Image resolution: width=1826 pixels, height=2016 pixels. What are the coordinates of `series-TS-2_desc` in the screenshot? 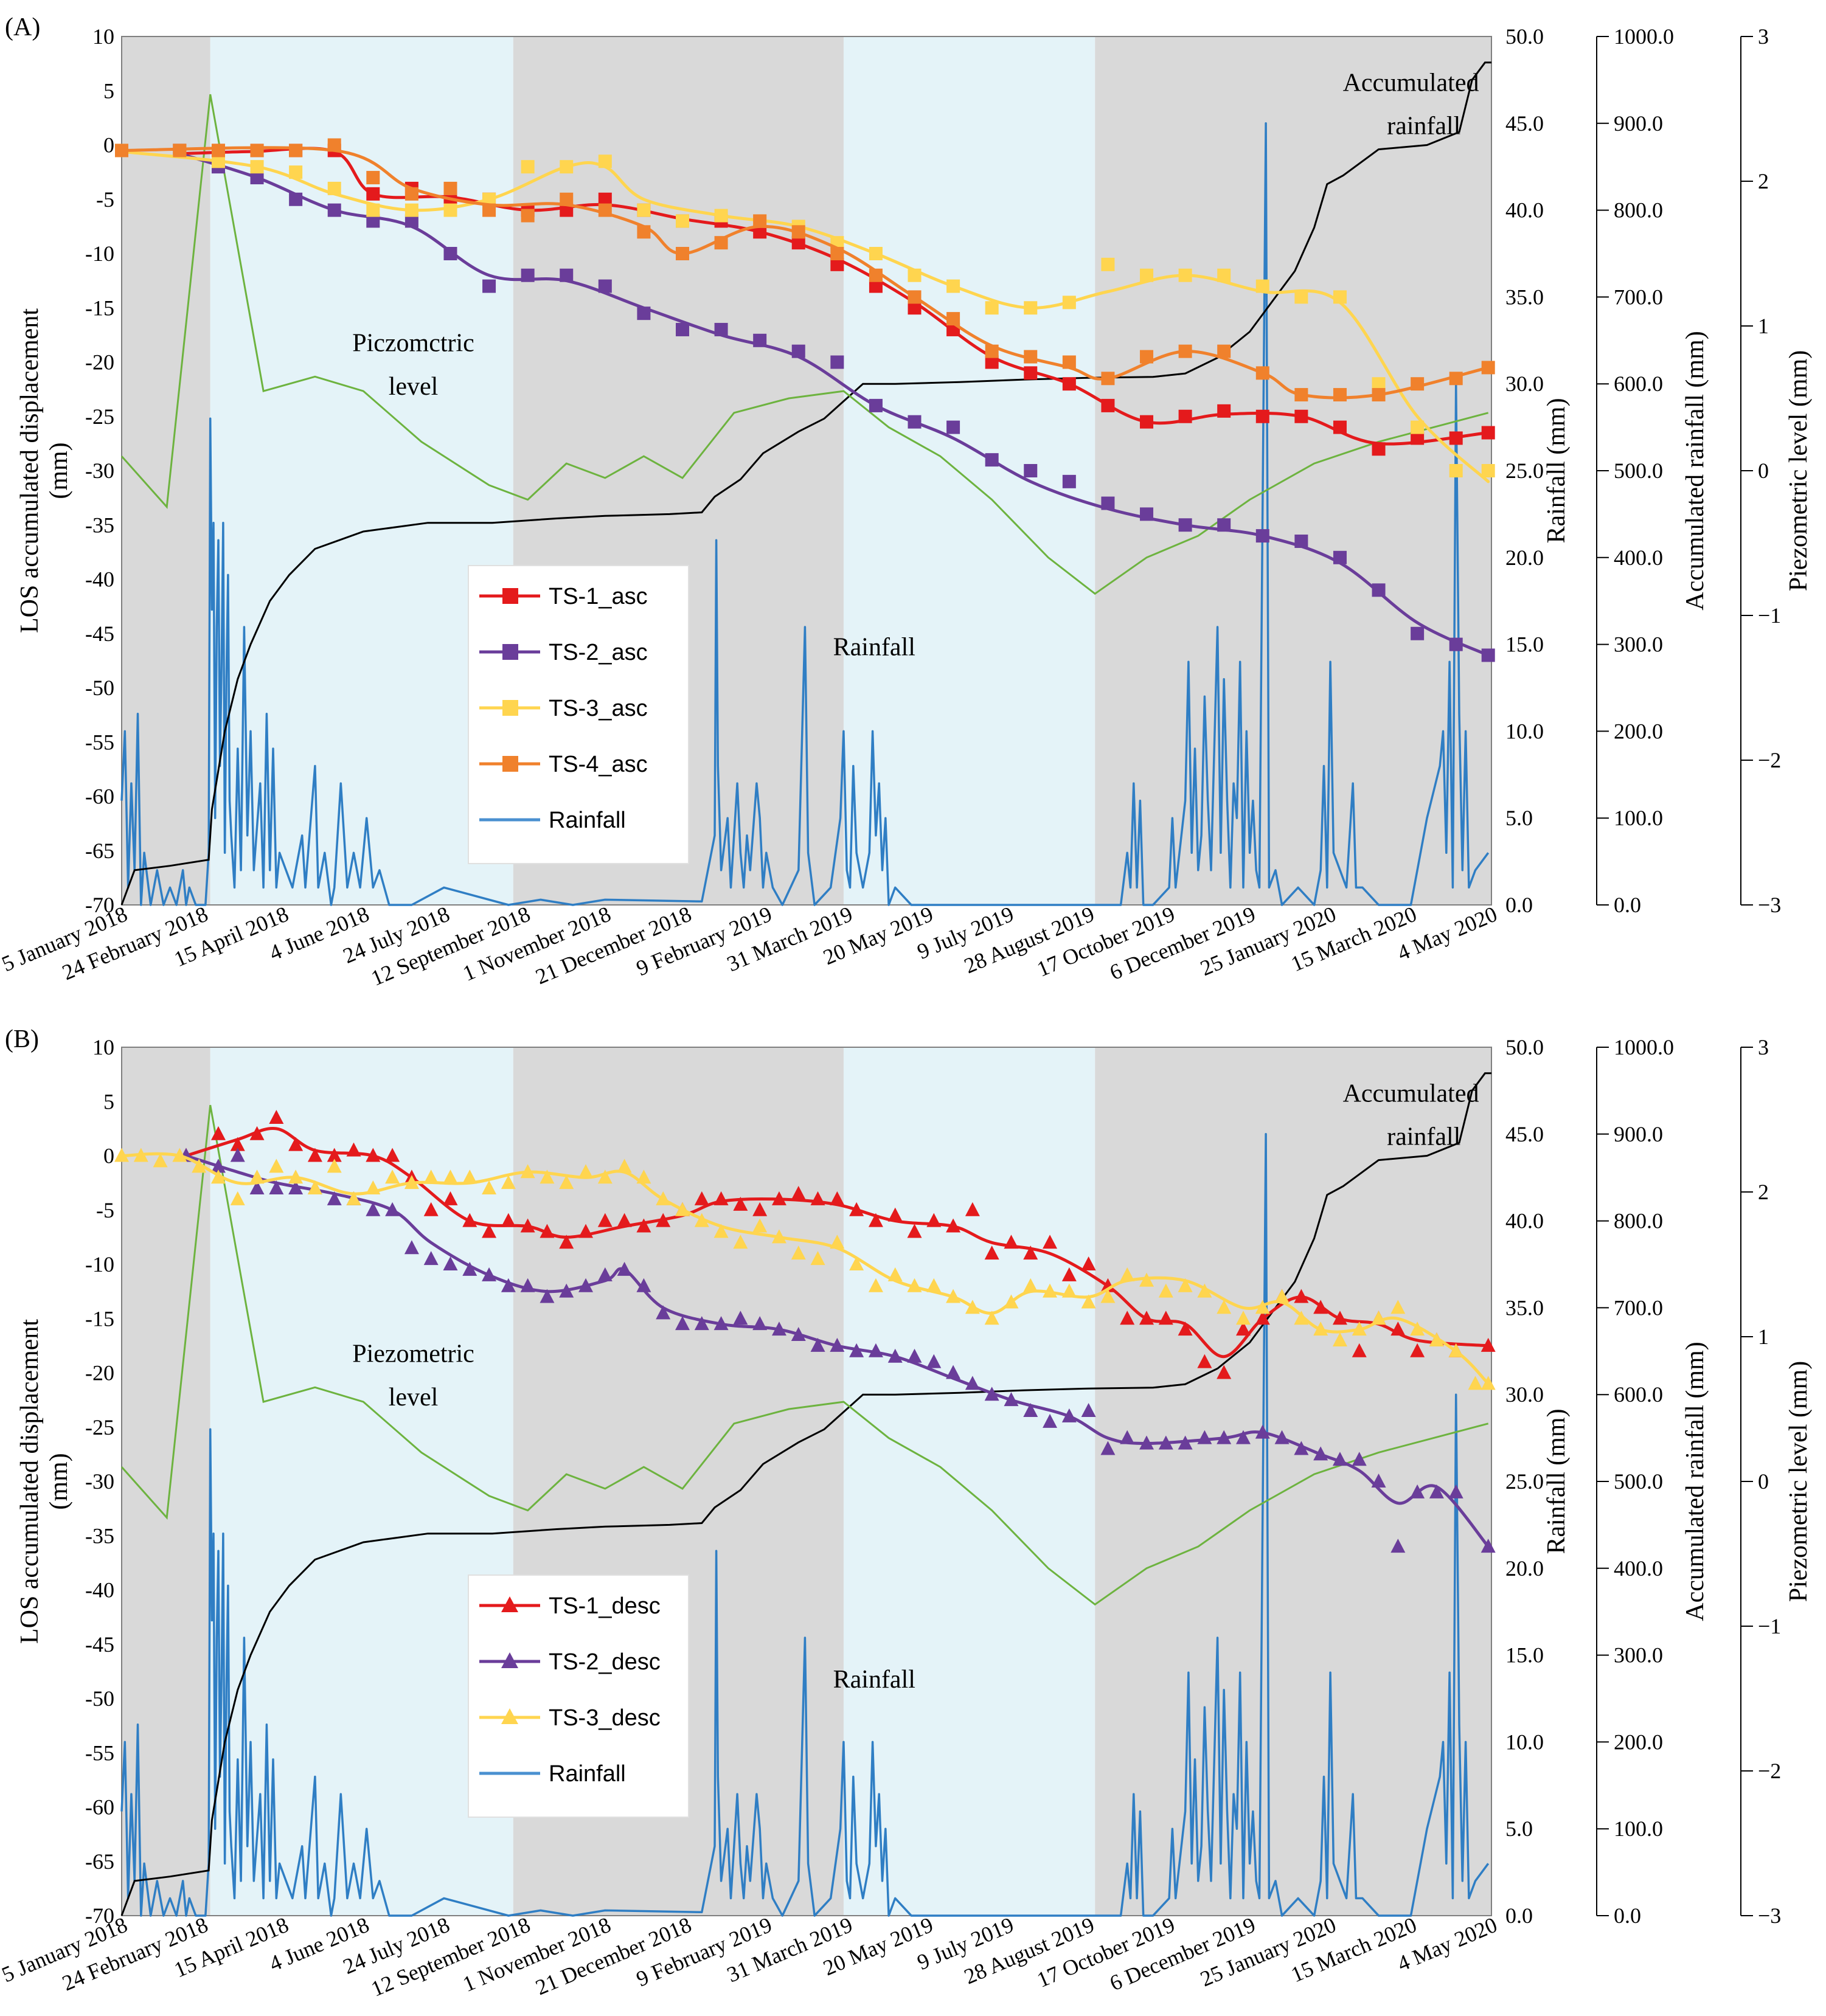 It's located at (837, 1350).